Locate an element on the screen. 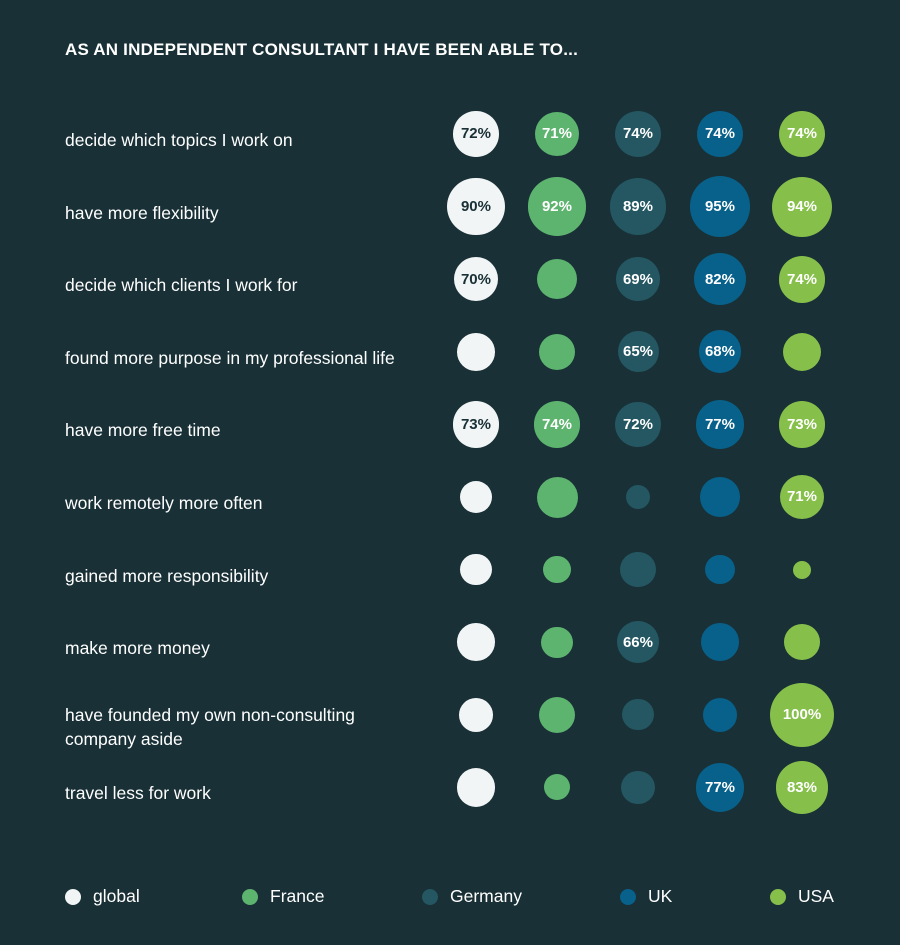 The width and height of the screenshot is (900, 945). legend-item-germany: Germany is located at coordinates (472, 896).